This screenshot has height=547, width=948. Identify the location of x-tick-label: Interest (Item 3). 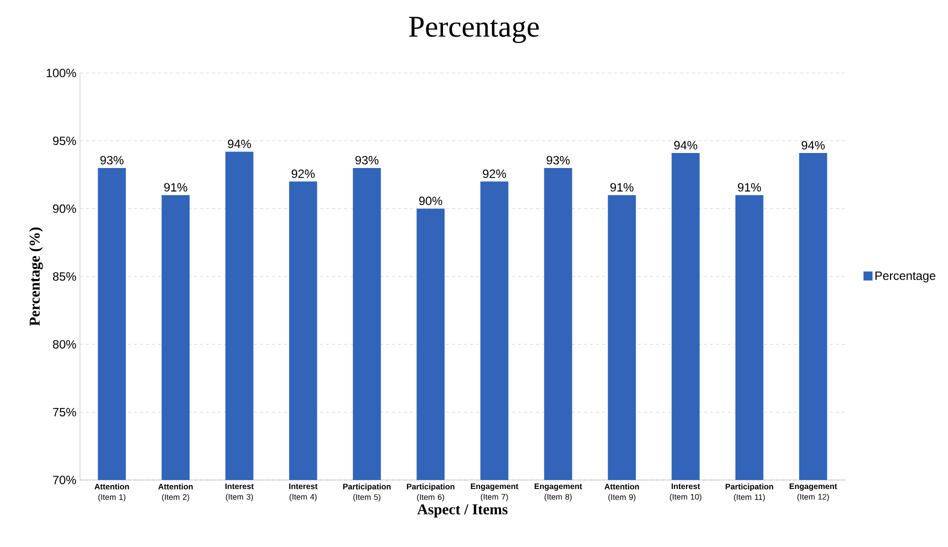
(239, 493).